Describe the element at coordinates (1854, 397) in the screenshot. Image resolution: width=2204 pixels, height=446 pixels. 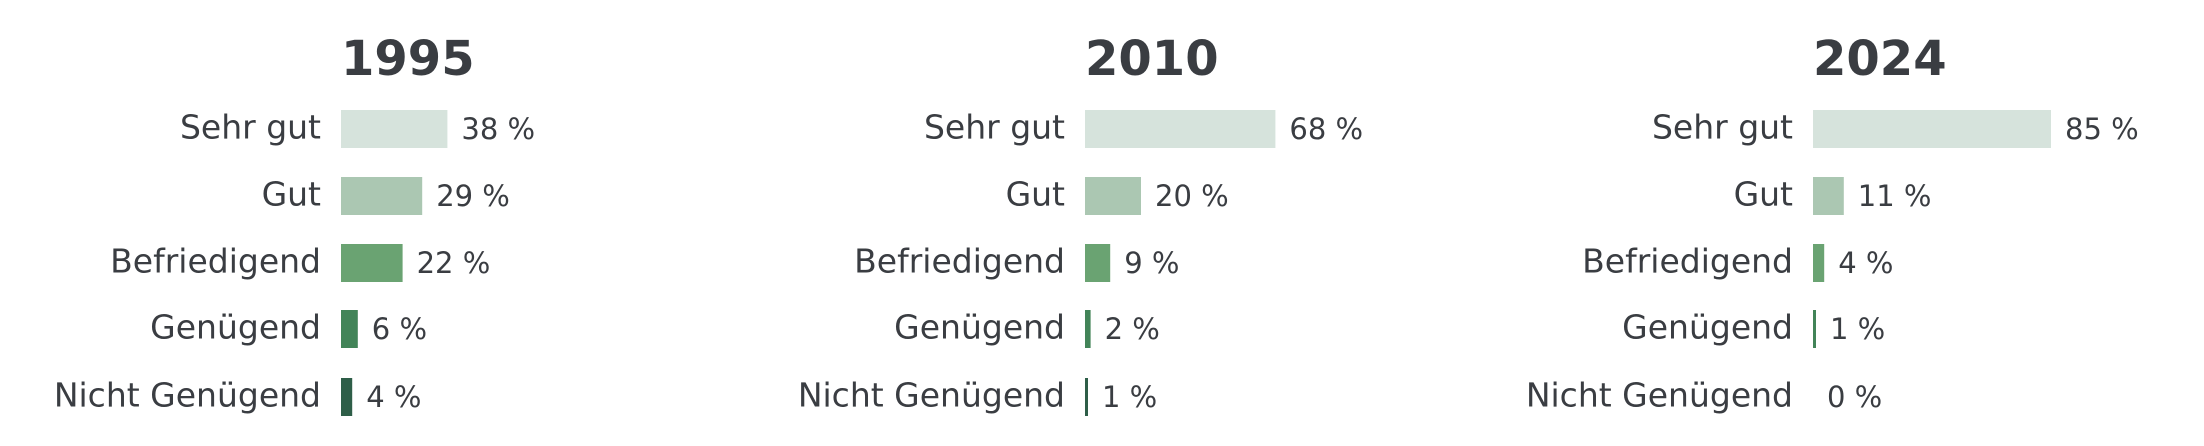
I see `data-label: 0 %` at that location.